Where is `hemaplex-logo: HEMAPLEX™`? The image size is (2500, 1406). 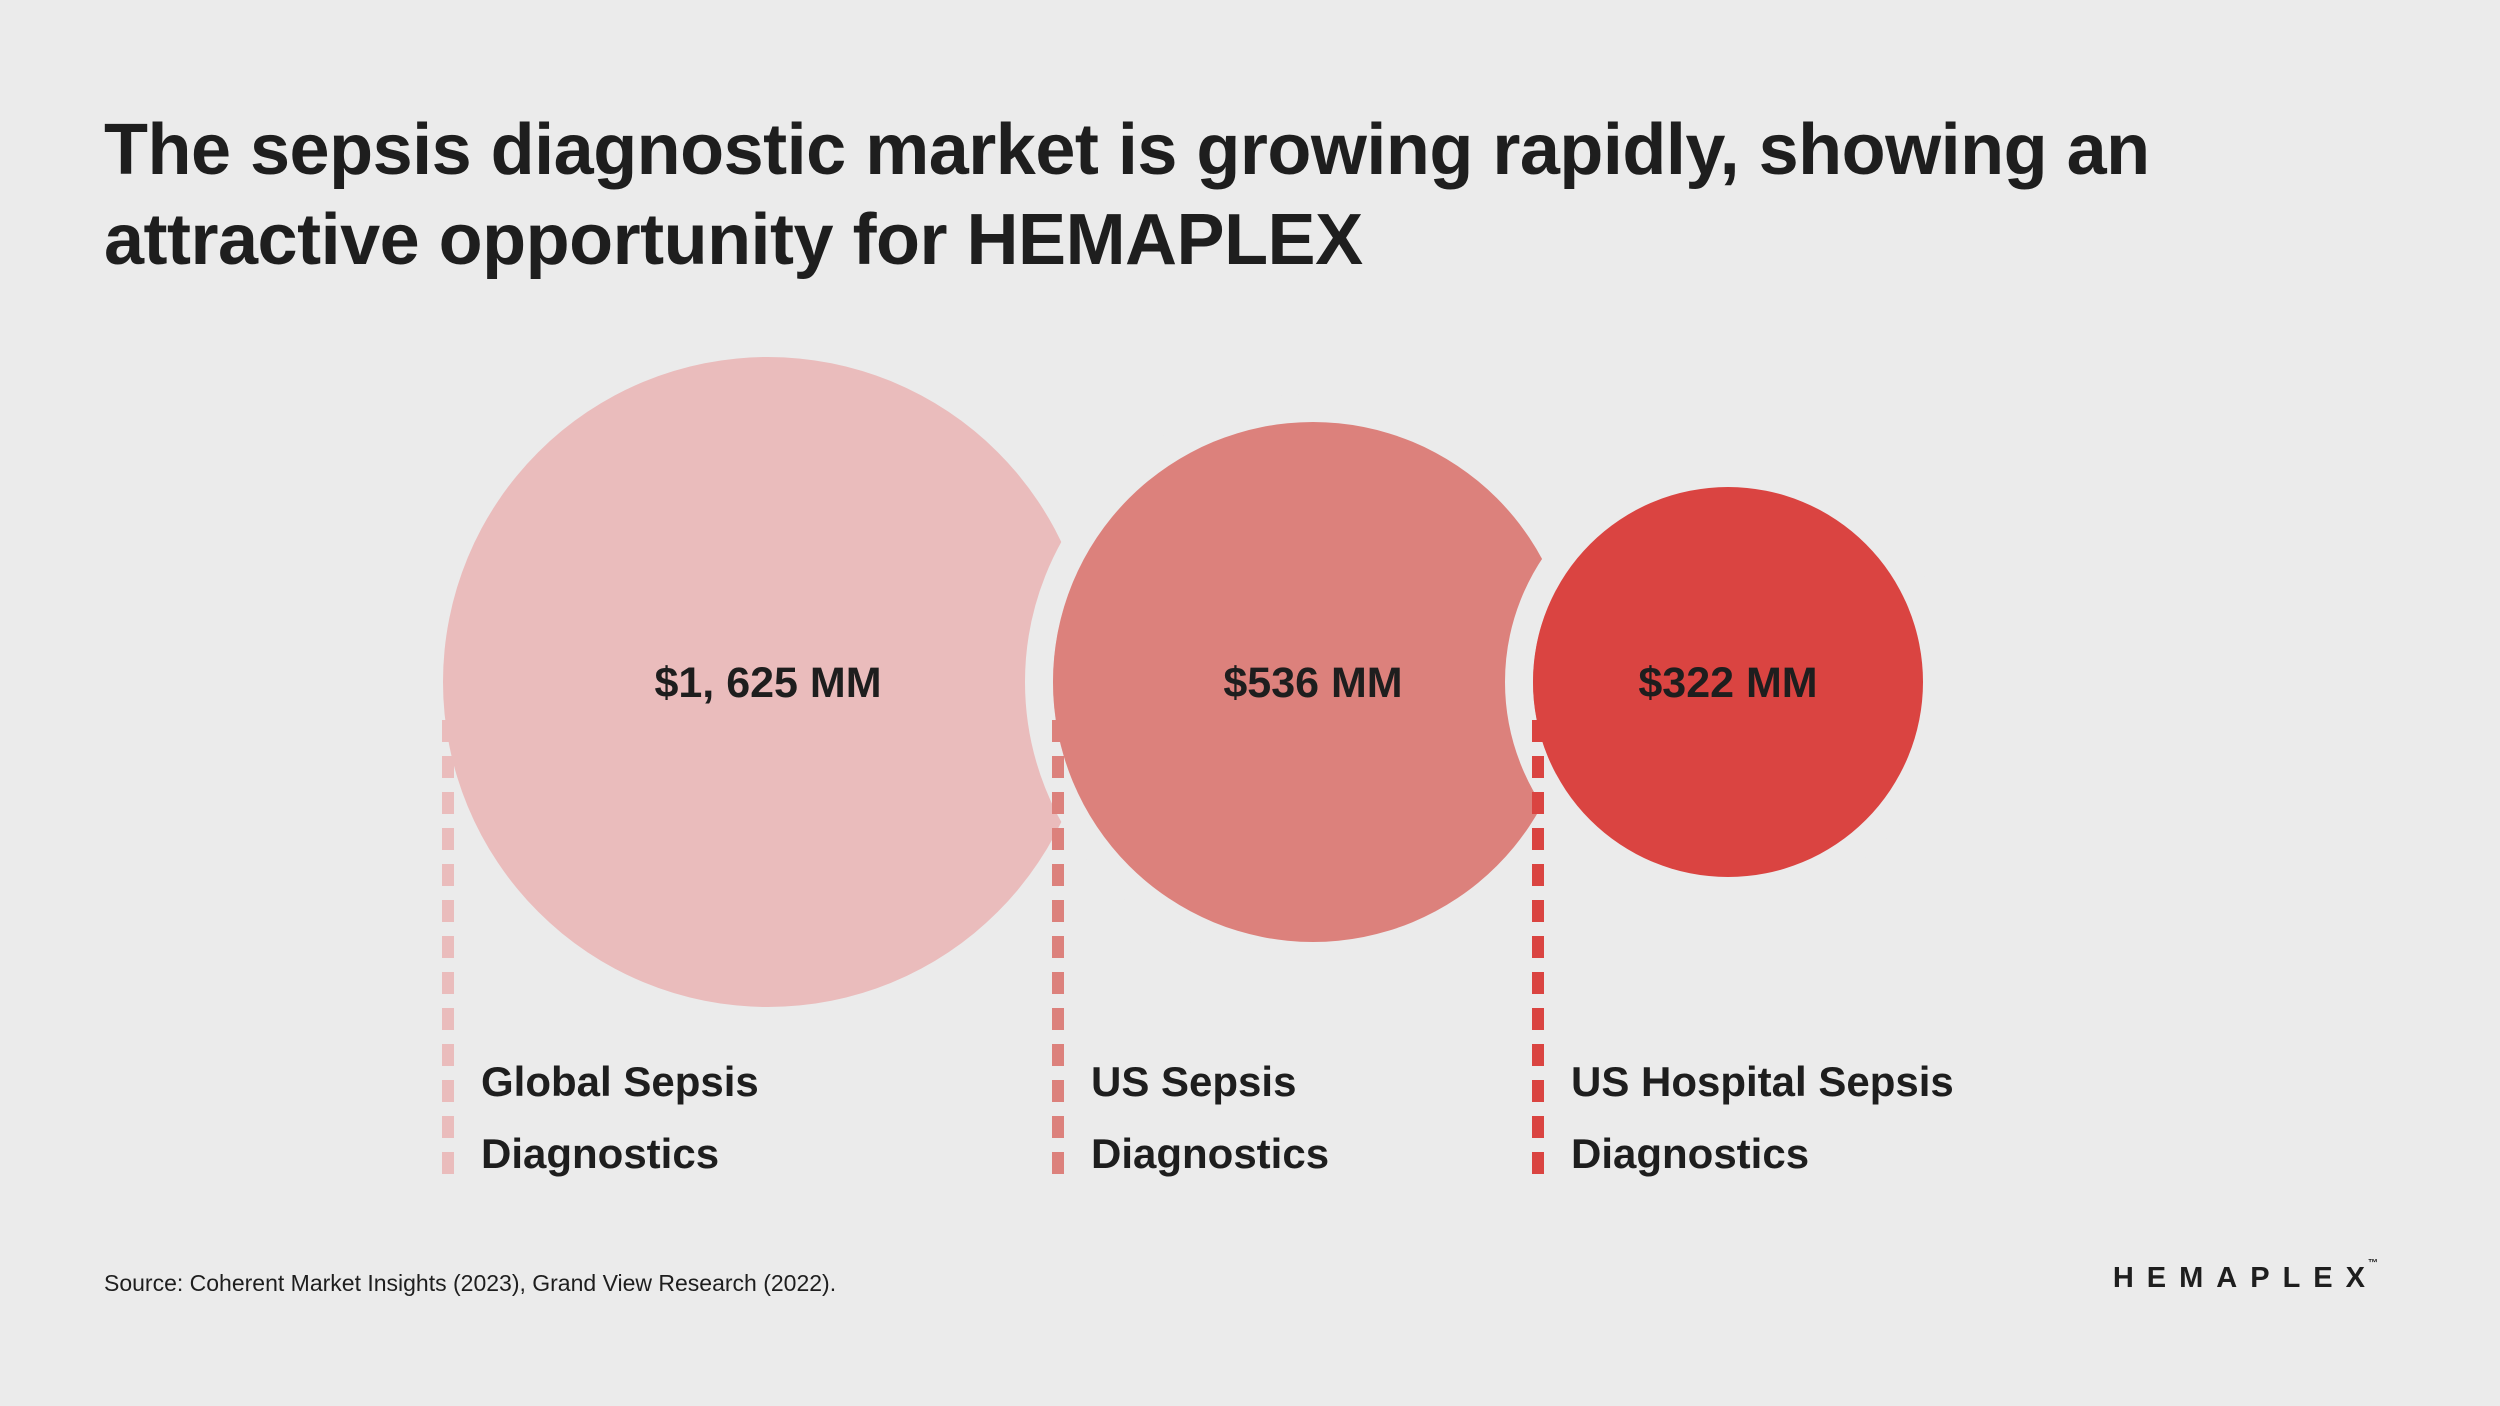 hemaplex-logo: HEMAPLEX™ is located at coordinates (2250, 1276).